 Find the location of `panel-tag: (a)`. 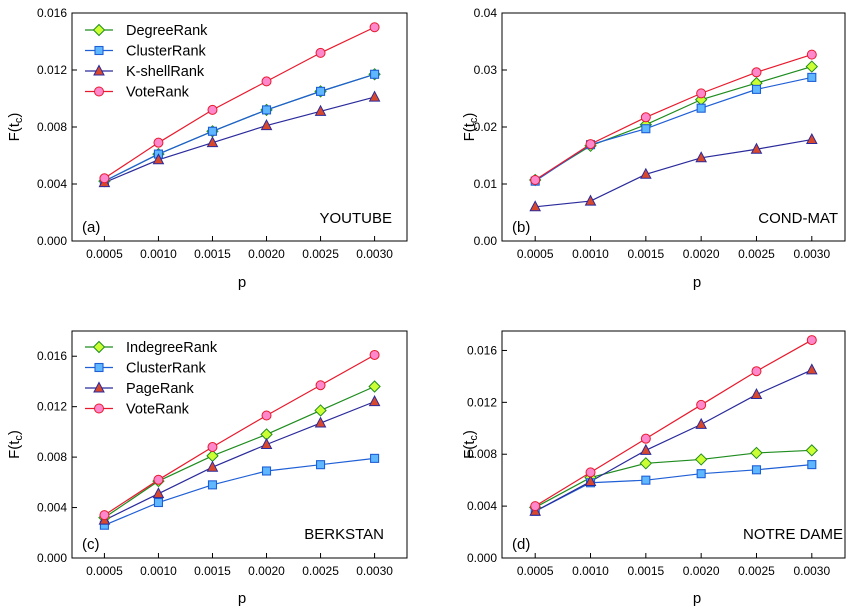

panel-tag: (a) is located at coordinates (91, 227).